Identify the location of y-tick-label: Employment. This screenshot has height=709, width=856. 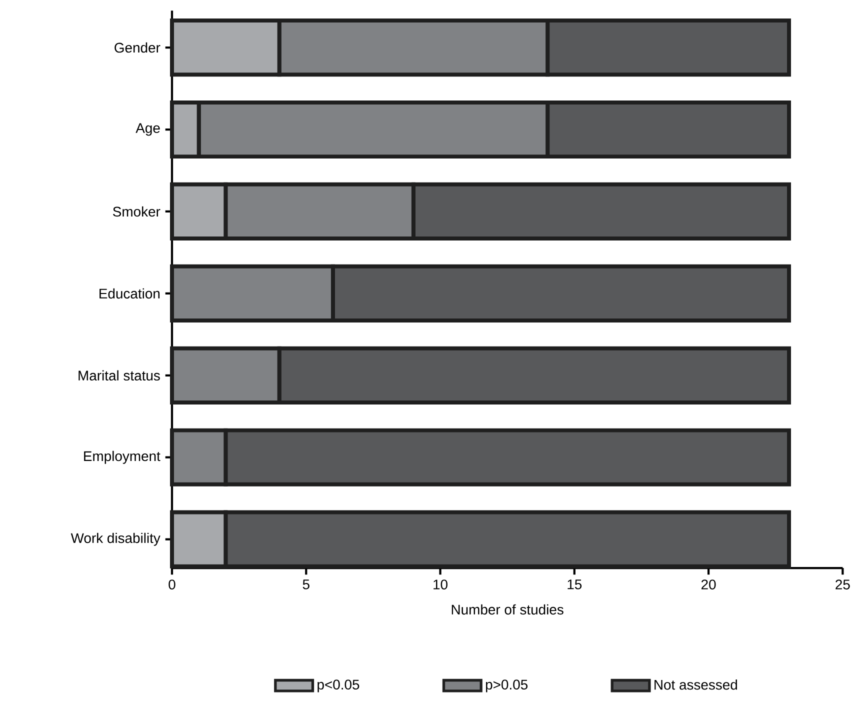
(122, 457).